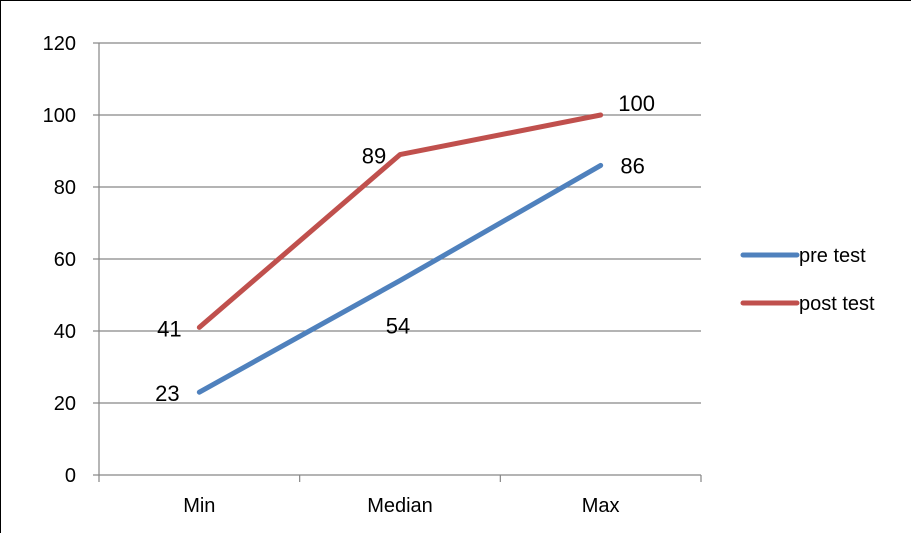  What do you see at coordinates (632, 165) in the screenshot?
I see `data-label: 86` at bounding box center [632, 165].